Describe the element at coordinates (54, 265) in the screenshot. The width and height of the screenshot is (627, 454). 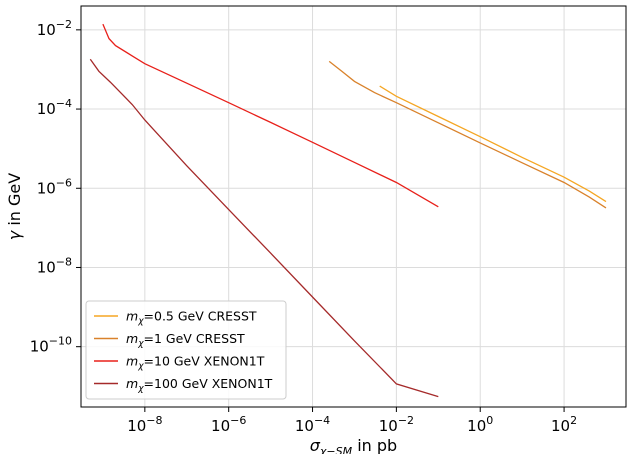
I see `y-tick-label: 10⁻⁸` at that location.